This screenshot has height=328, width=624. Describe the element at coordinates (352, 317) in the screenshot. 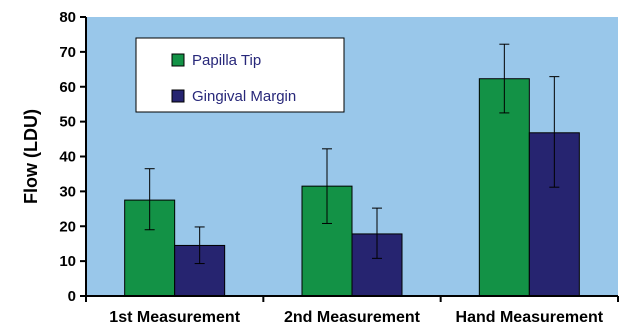

I see `x-category-label: 2nd Measurement` at that location.